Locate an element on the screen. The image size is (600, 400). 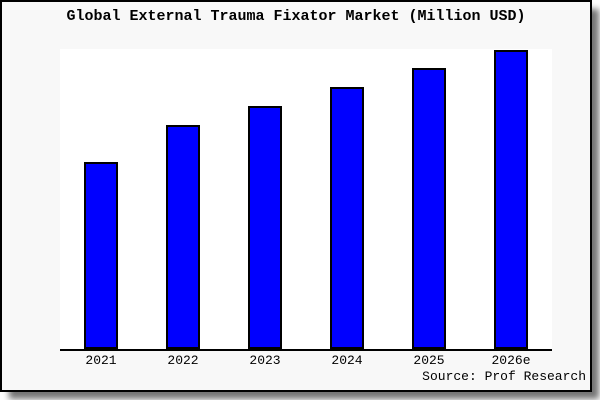
x-tick-label-2025: 2025 is located at coordinates (429, 360).